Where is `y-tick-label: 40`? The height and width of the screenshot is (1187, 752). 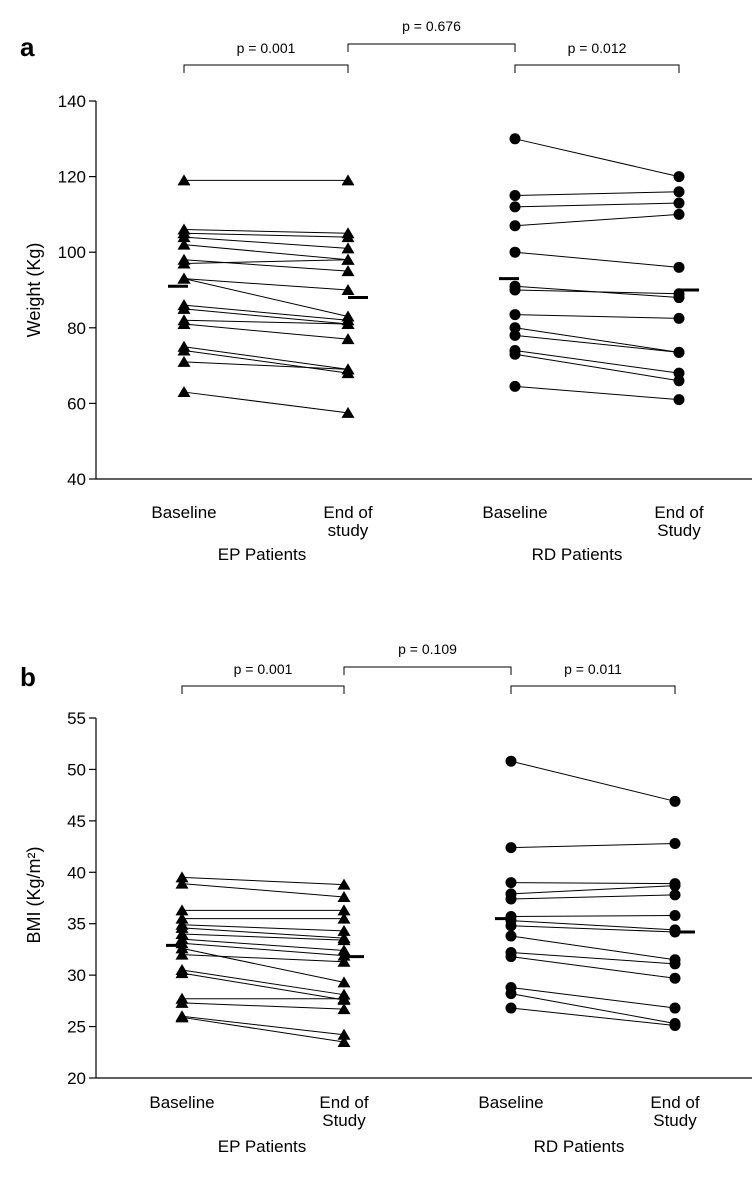 y-tick-label: 40 is located at coordinates (76, 872).